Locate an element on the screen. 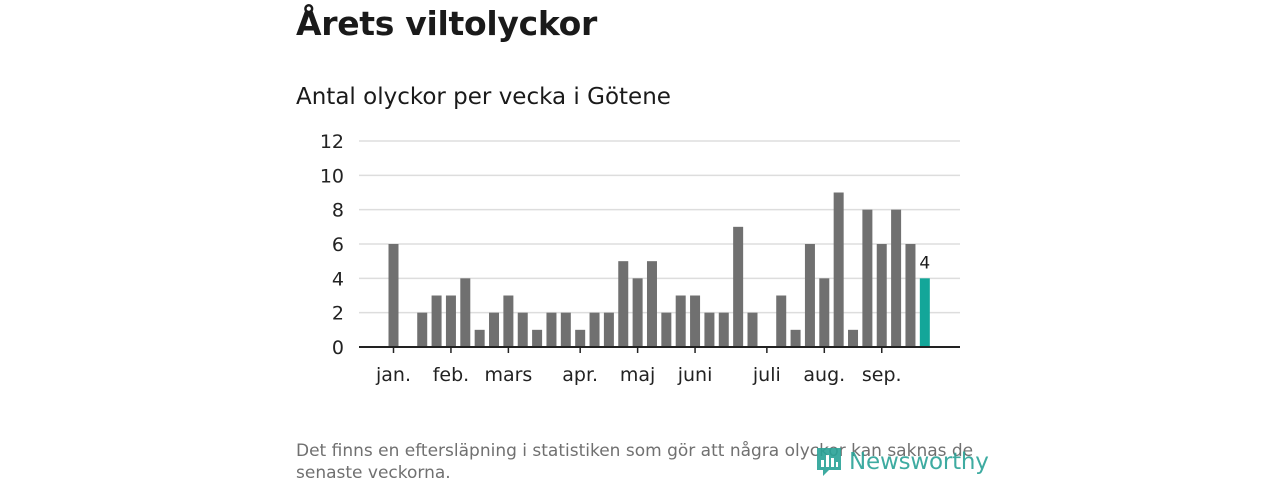  x-tick-label: mars is located at coordinates (508, 375).